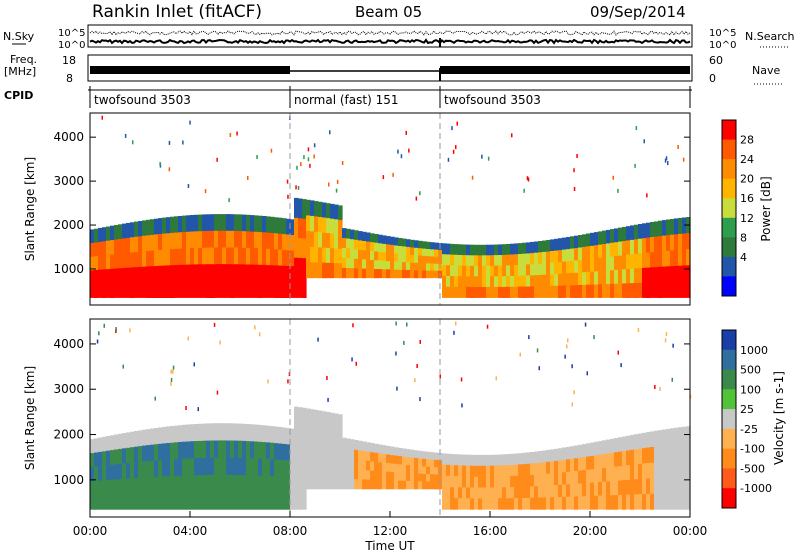  What do you see at coordinates (390, 33) in the screenshot?
I see `nsearch-series` at bounding box center [390, 33].